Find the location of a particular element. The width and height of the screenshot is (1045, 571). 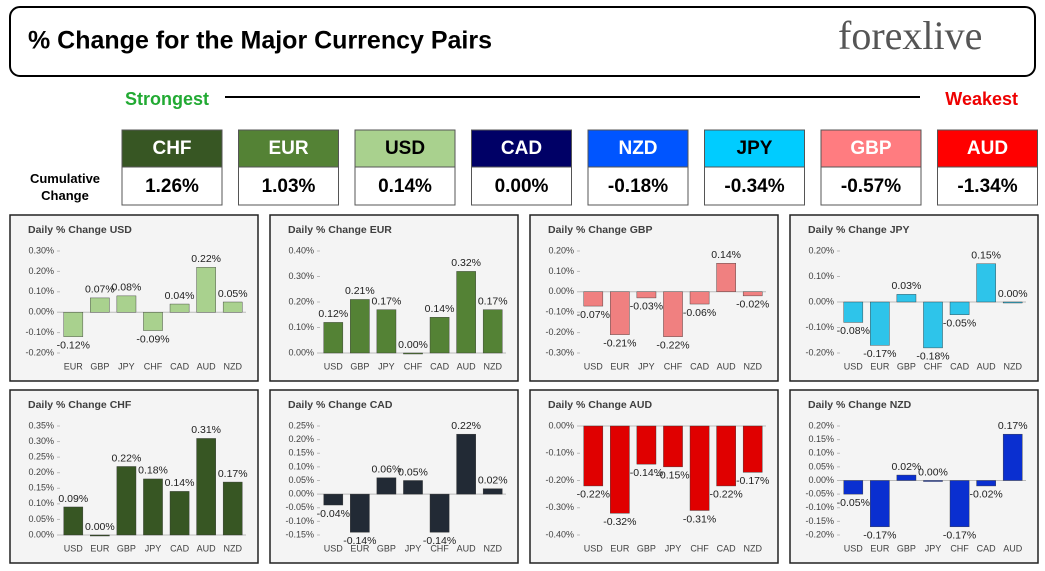

value-label: -0.22% is located at coordinates (672, 345).